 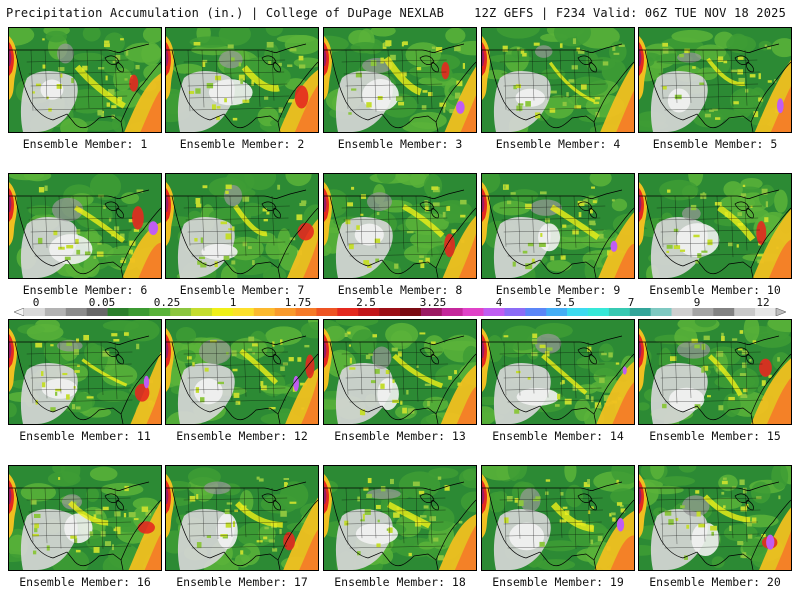 What do you see at coordinates (558, 582) in the screenshot?
I see `ensemble-member-label: Ensemble Member: 19` at bounding box center [558, 582].